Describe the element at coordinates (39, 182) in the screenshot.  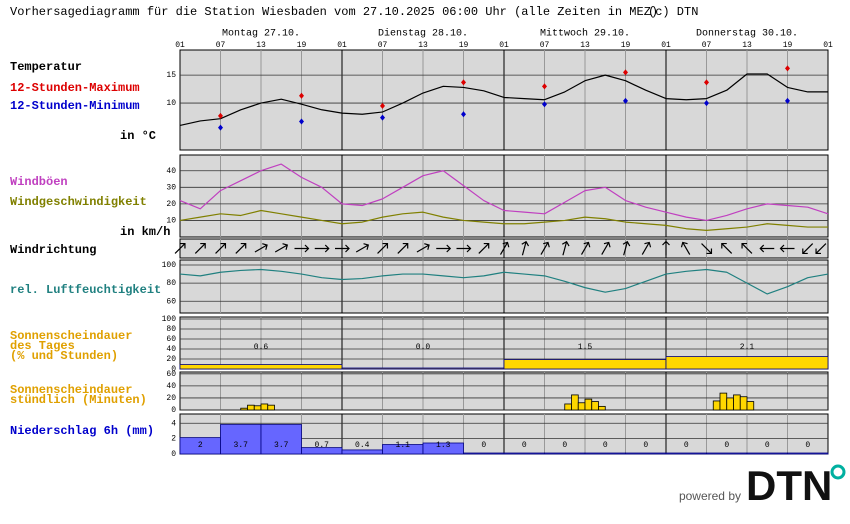
I see `legend-label: Windböen` at that location.